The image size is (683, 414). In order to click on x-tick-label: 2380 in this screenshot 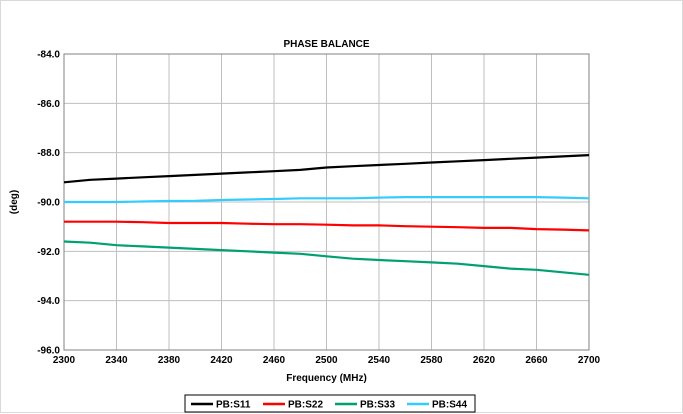, I will do `click(169, 360)`.